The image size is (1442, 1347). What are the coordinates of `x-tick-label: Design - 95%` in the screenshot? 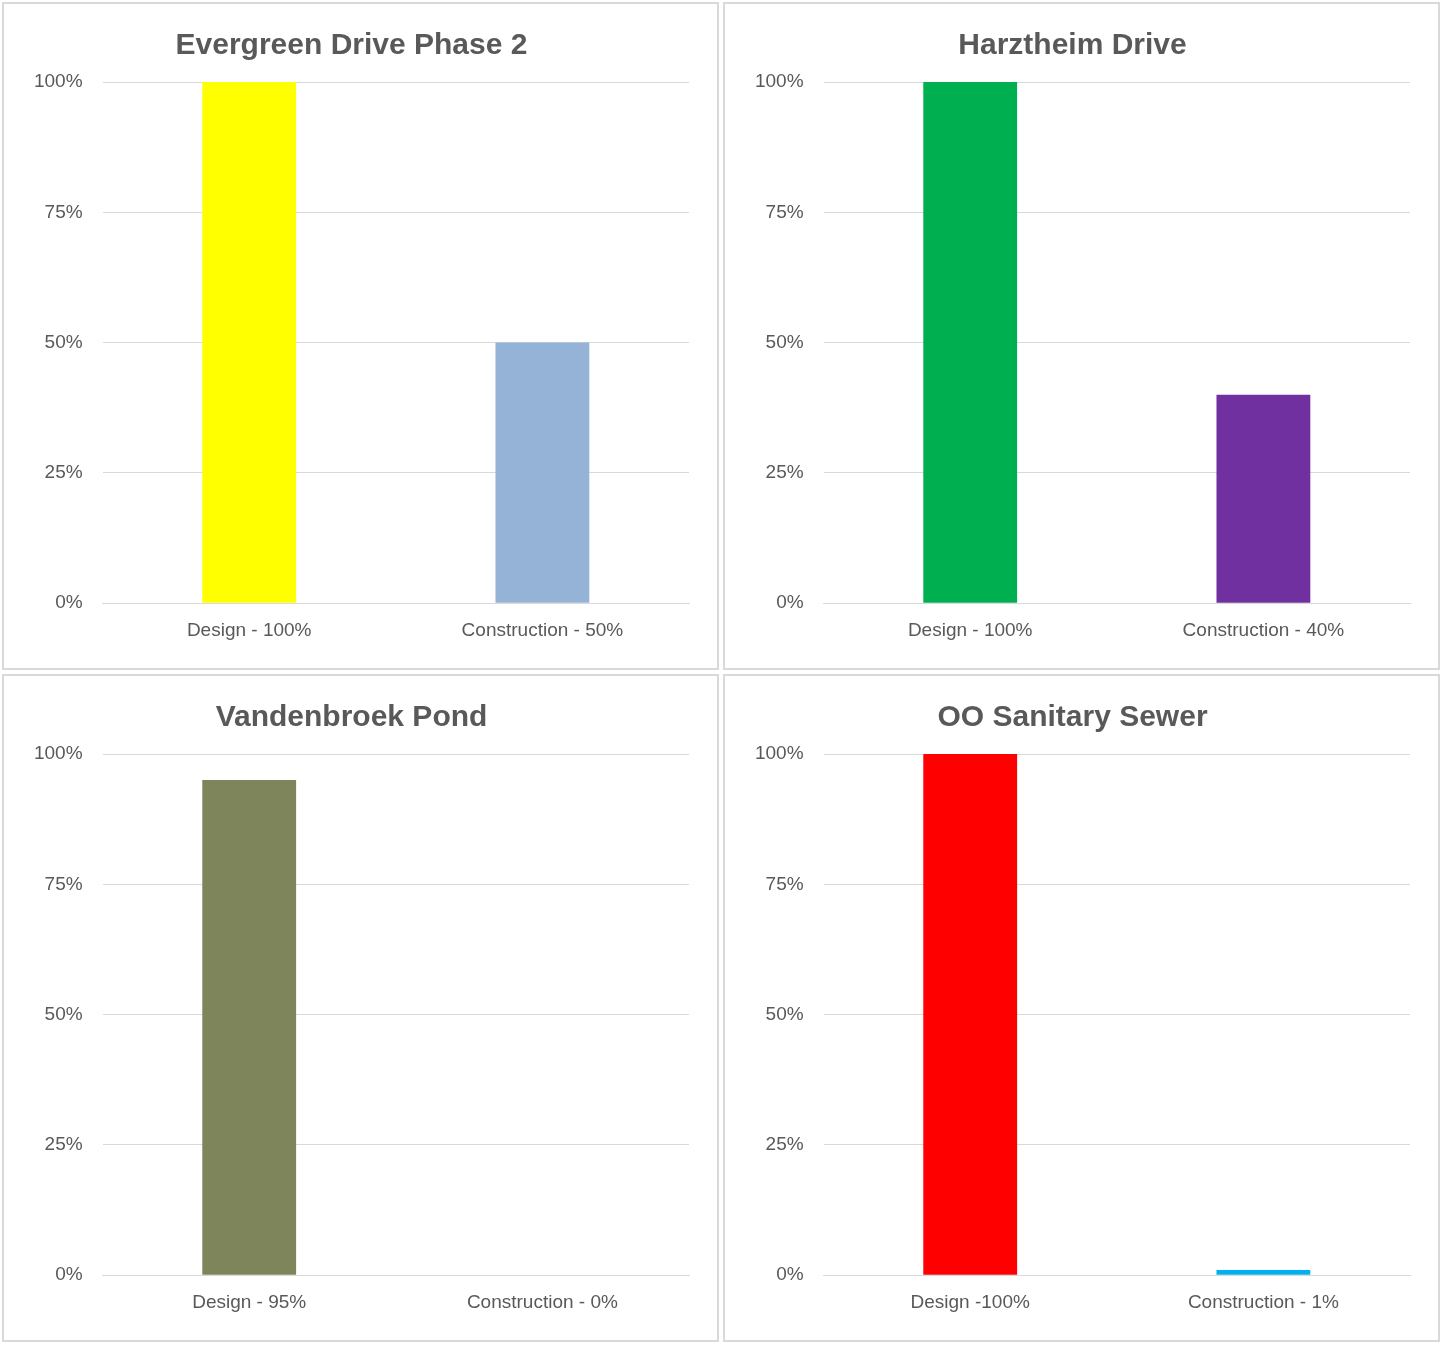 It's located at (249, 1301).